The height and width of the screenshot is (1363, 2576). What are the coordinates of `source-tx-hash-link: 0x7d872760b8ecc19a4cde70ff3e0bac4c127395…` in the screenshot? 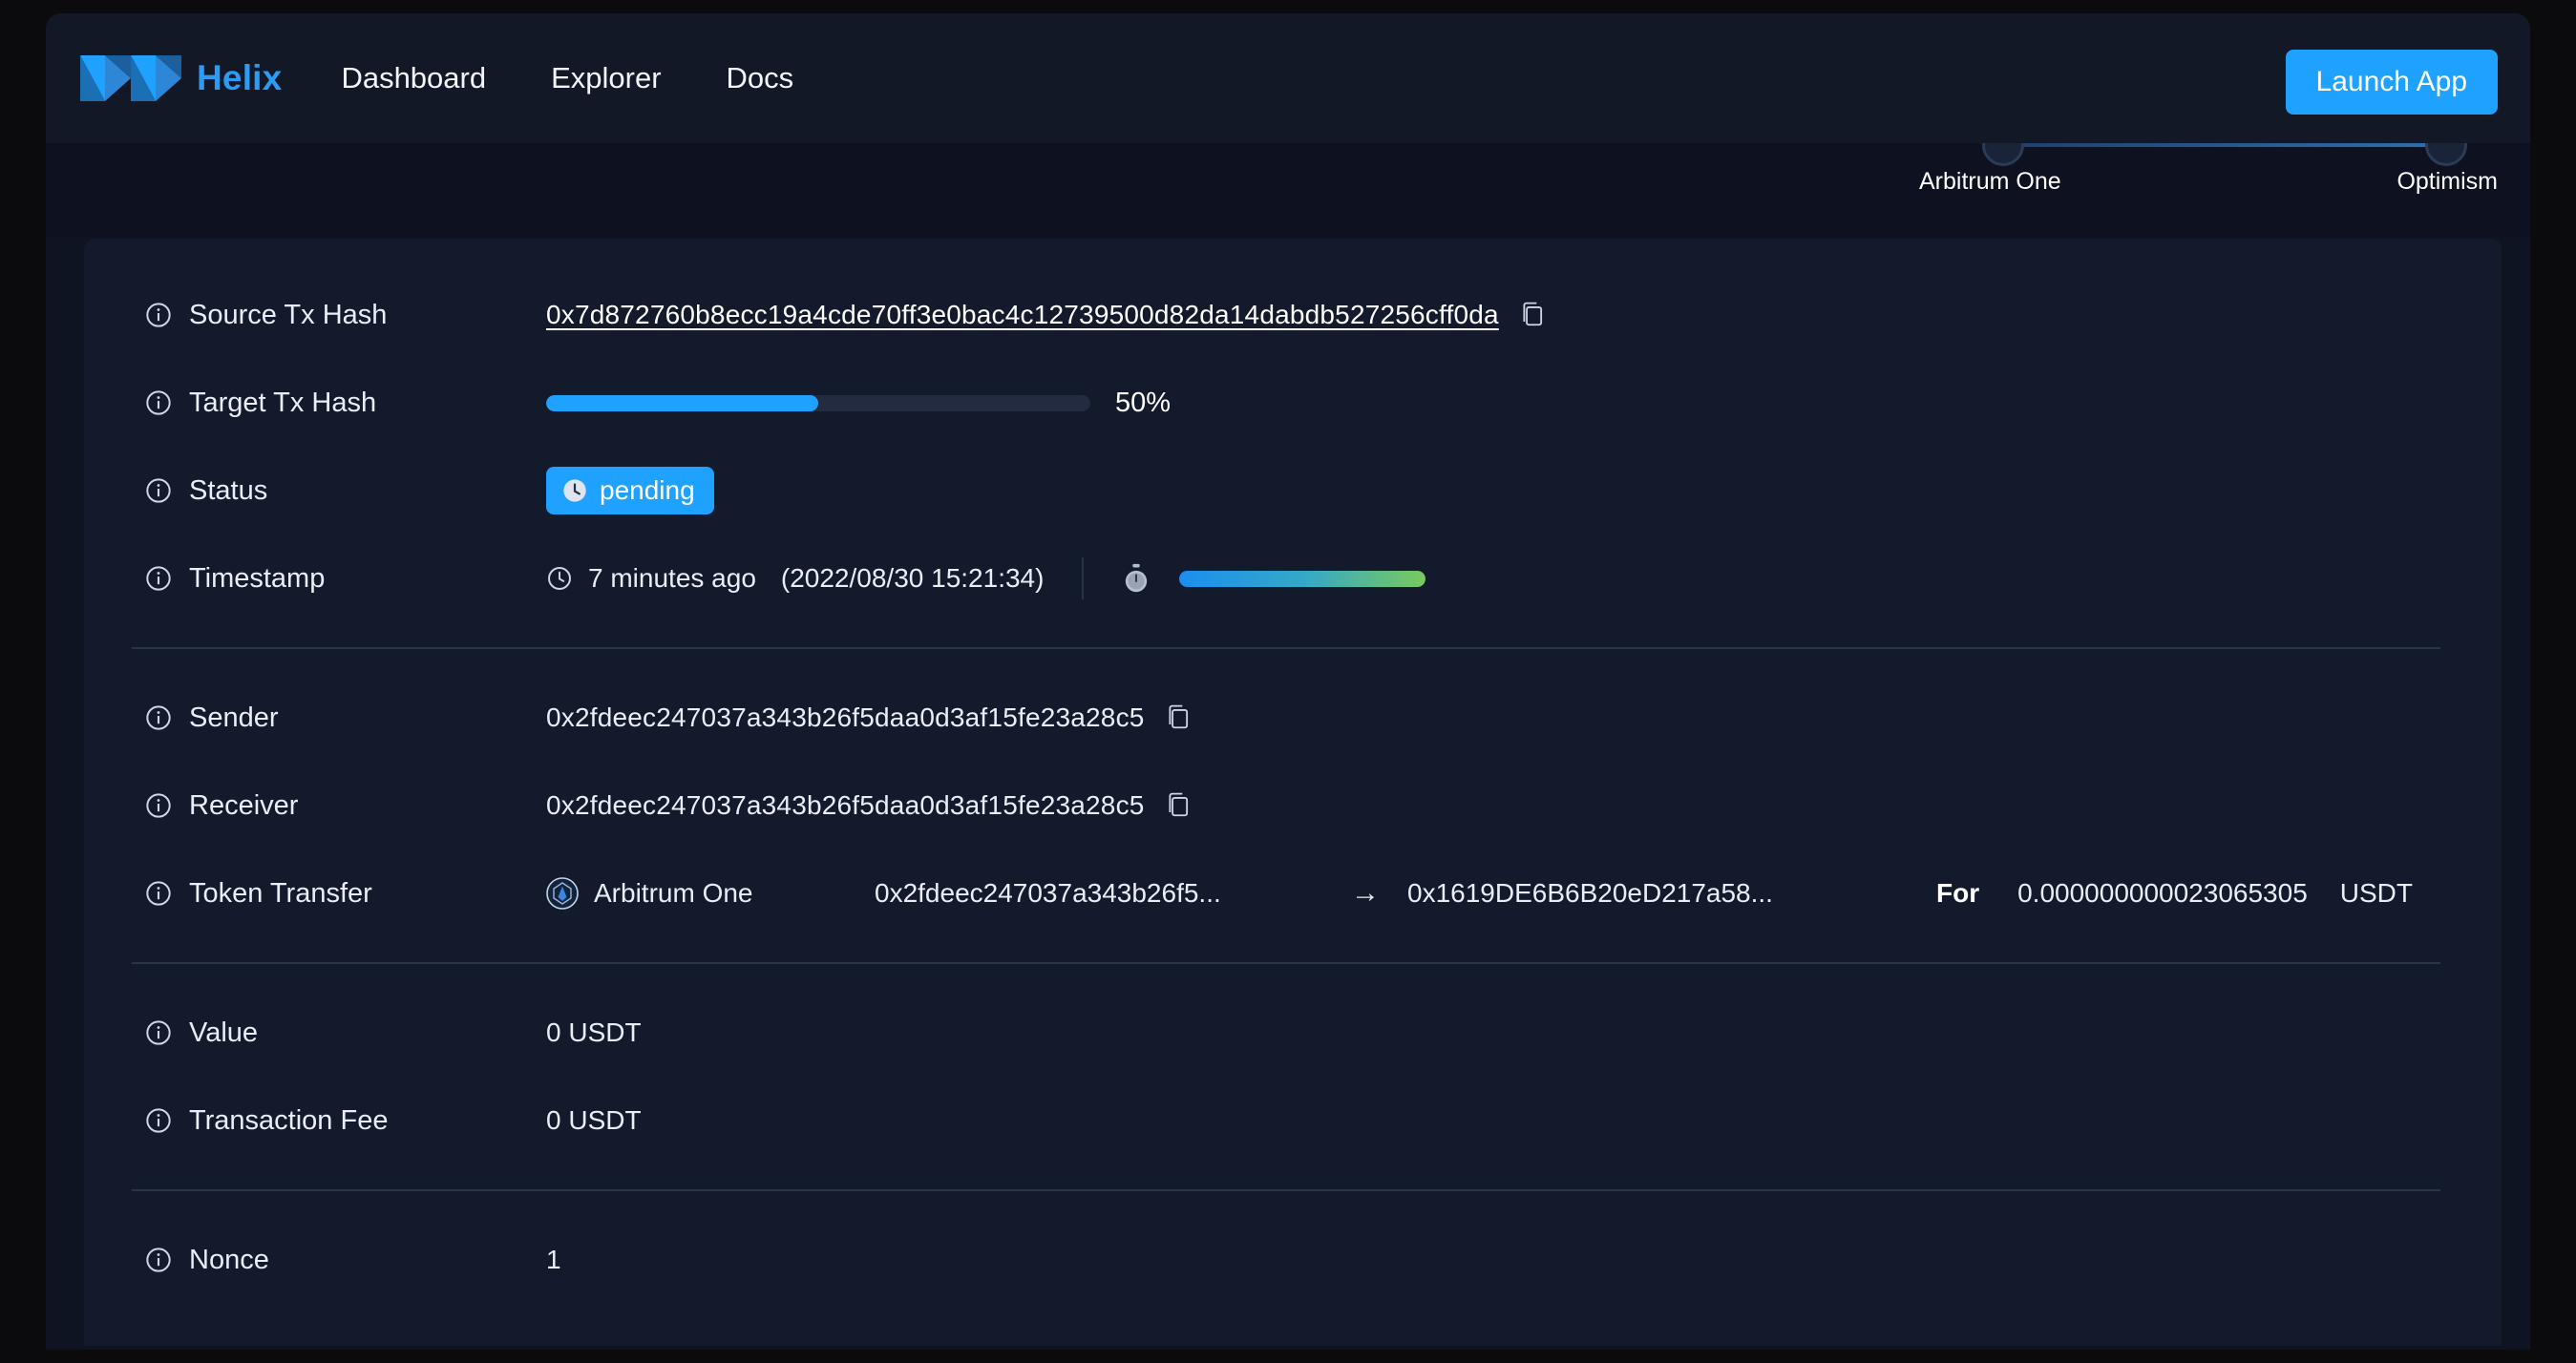 It's located at (1022, 314).